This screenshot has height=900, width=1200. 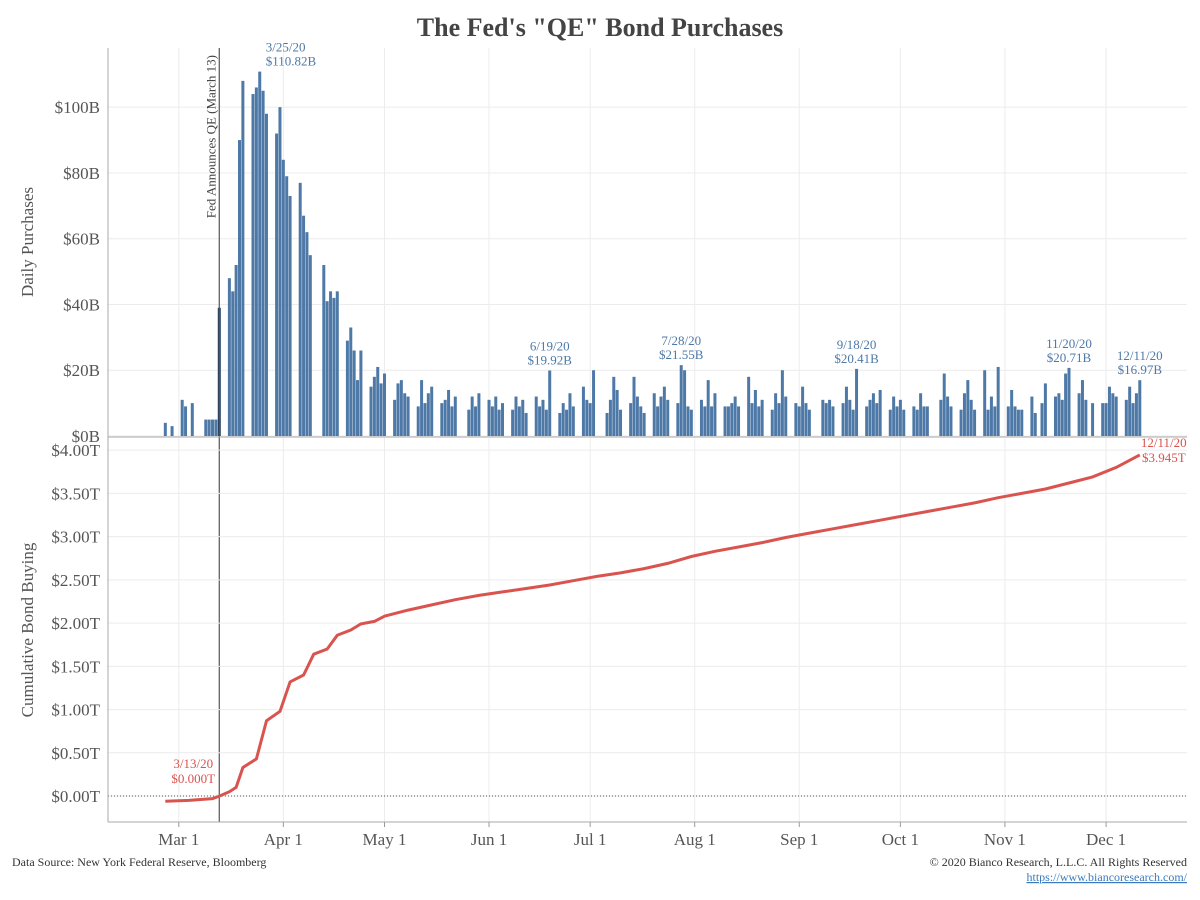 What do you see at coordinates (1140, 369) in the screenshot?
I see `annotation-value: $16.97B` at bounding box center [1140, 369].